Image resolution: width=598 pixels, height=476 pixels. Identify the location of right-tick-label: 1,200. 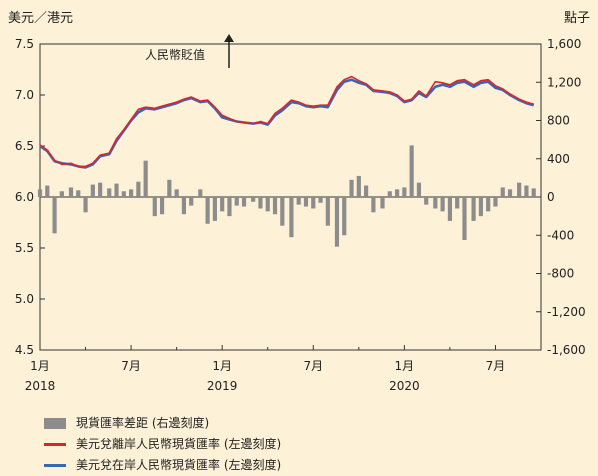
(564, 82).